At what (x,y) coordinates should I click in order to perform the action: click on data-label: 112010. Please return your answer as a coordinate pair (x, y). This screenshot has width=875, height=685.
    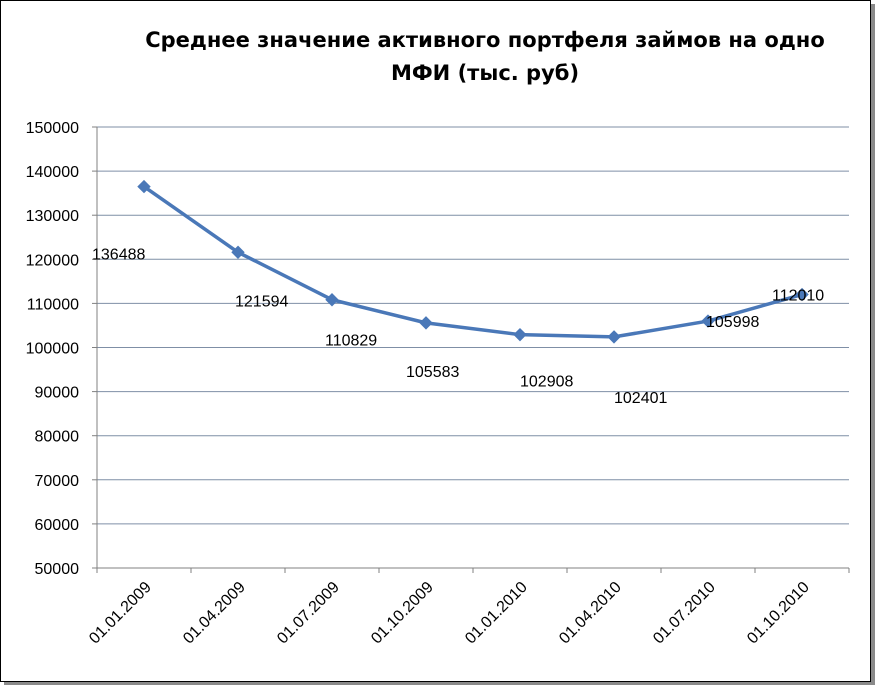
    Looking at the image, I should click on (798, 296).